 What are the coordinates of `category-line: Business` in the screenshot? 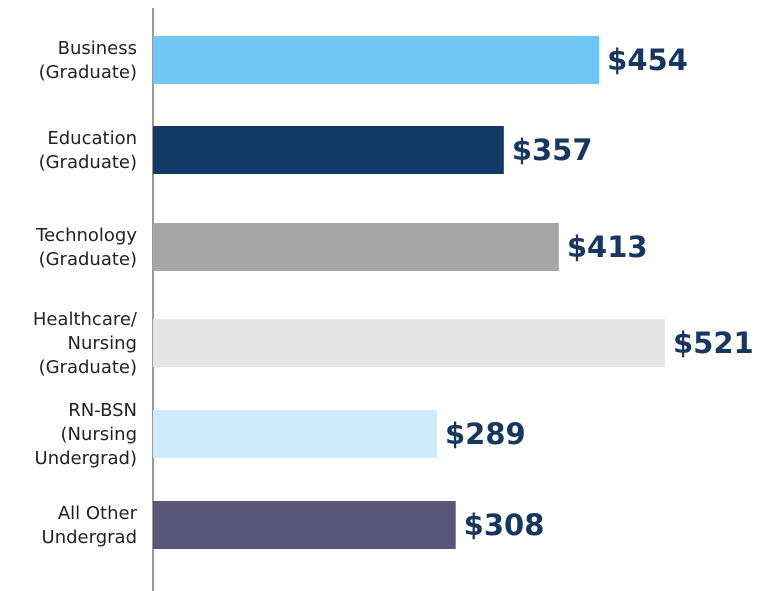 It's located at (97, 48).